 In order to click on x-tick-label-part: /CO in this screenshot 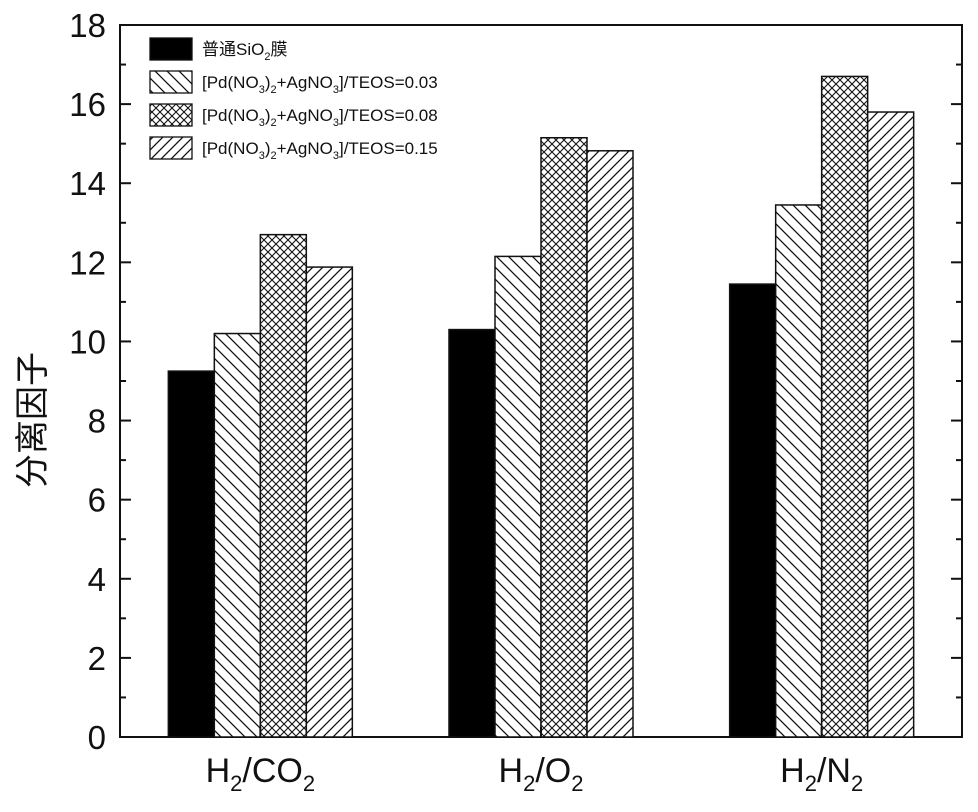, I will do `click(272, 771)`.